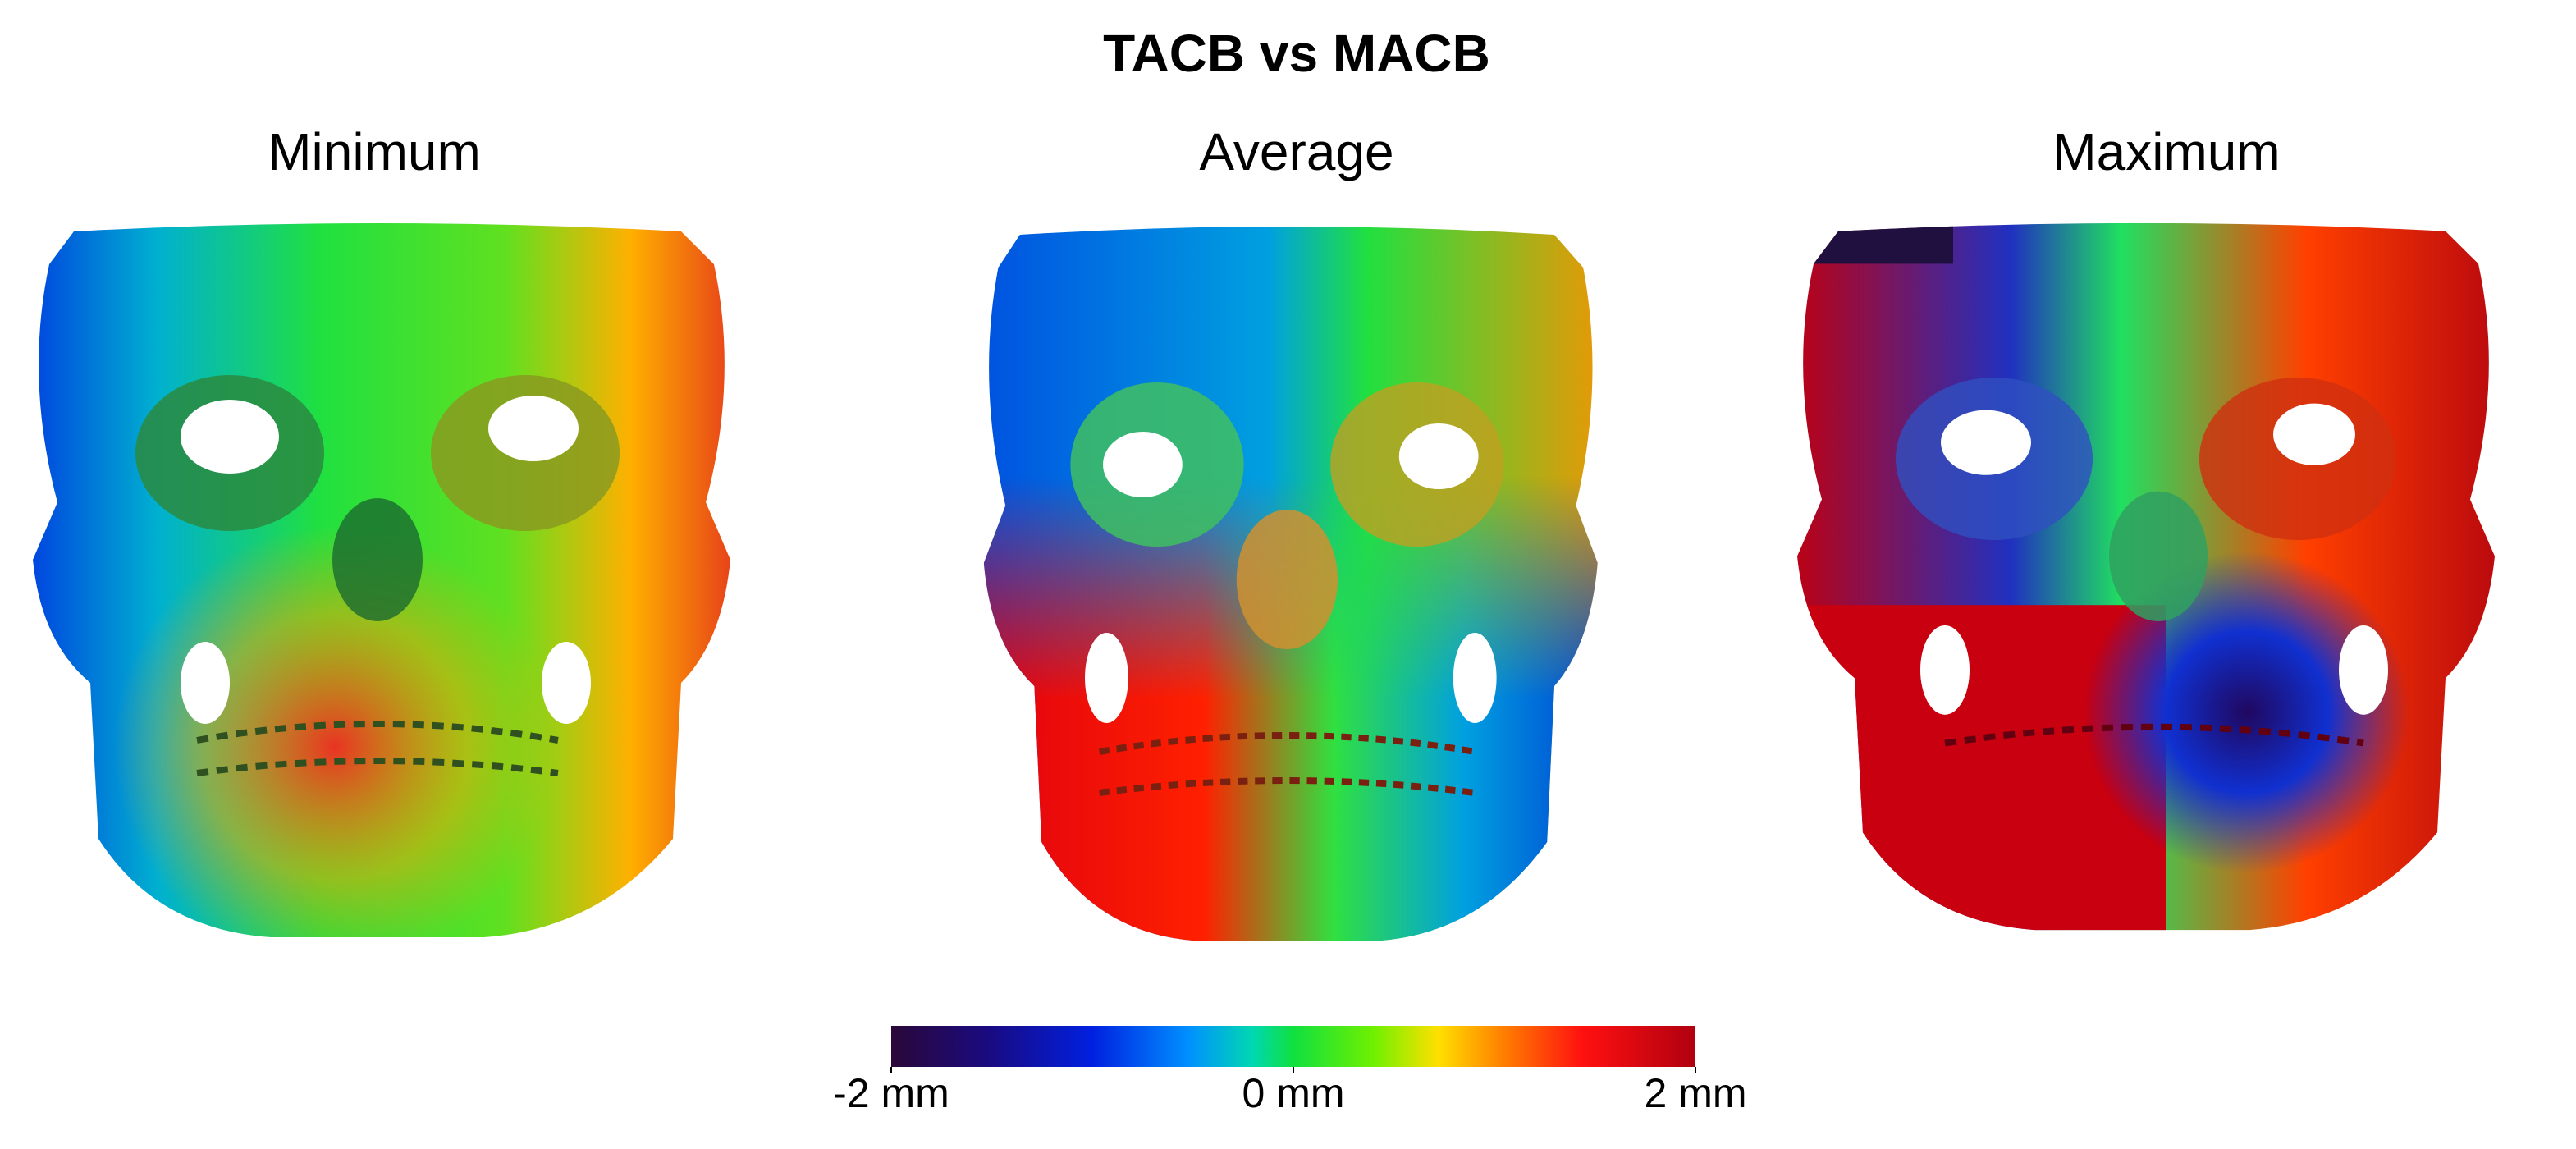 The width and height of the screenshot is (2576, 1149). I want to click on panel-title: Maximum, so click(2166, 151).